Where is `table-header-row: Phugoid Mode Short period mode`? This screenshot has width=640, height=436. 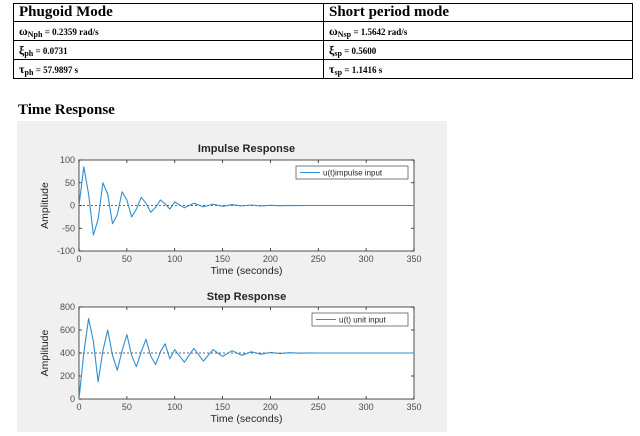
table-header-row: Phugoid Mode Short period mode is located at coordinates (323, 12).